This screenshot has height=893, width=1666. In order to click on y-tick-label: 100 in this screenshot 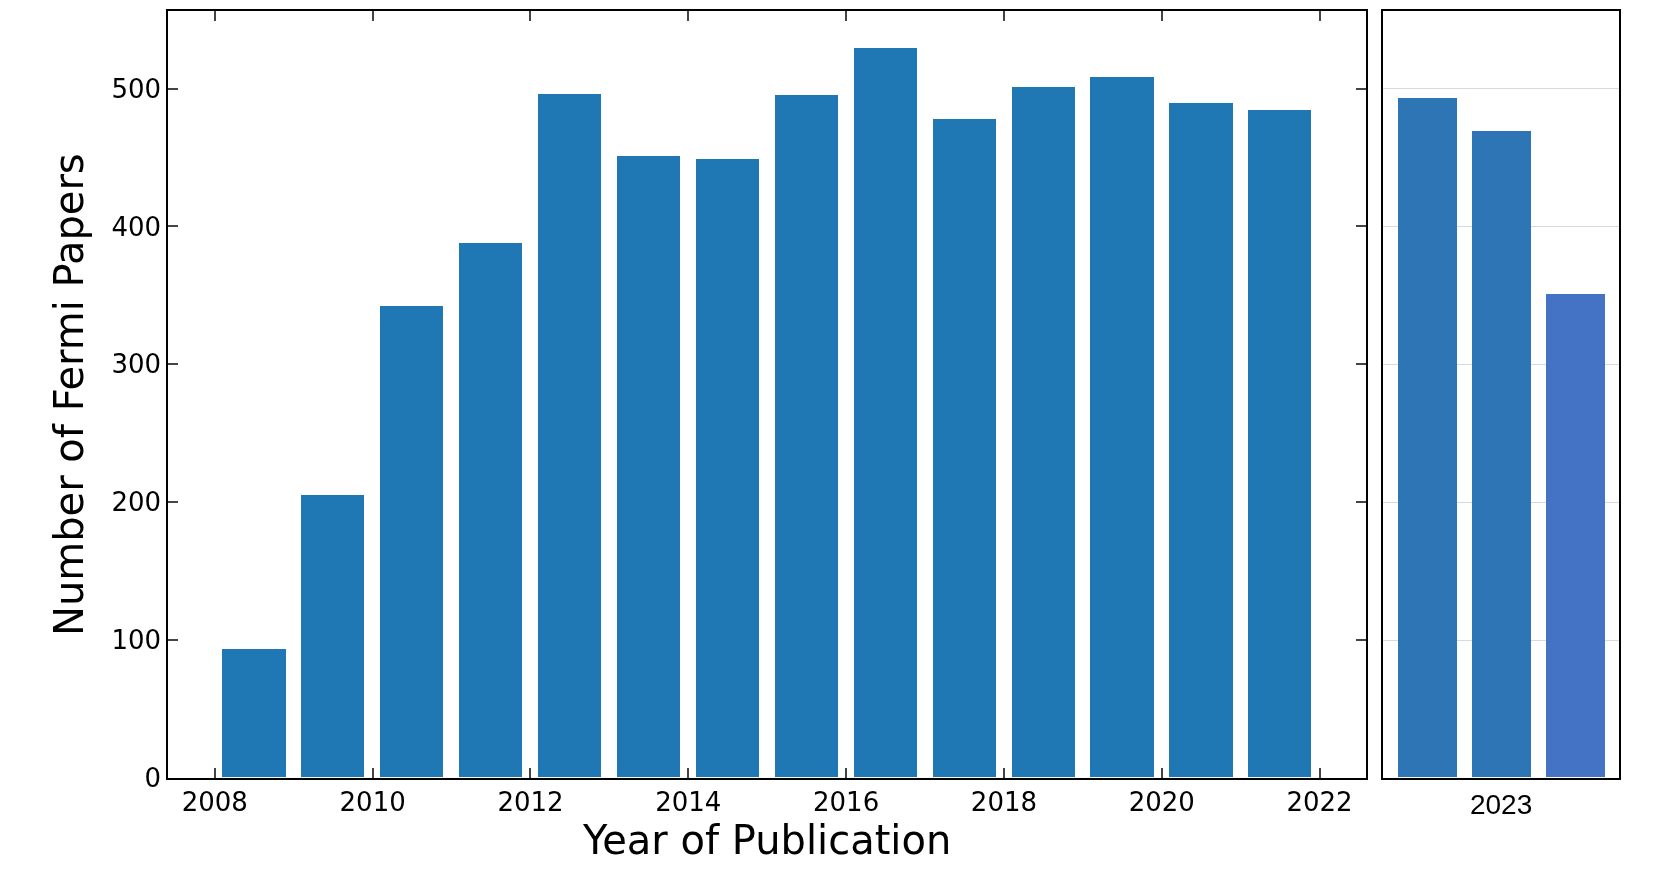, I will do `click(136, 640)`.